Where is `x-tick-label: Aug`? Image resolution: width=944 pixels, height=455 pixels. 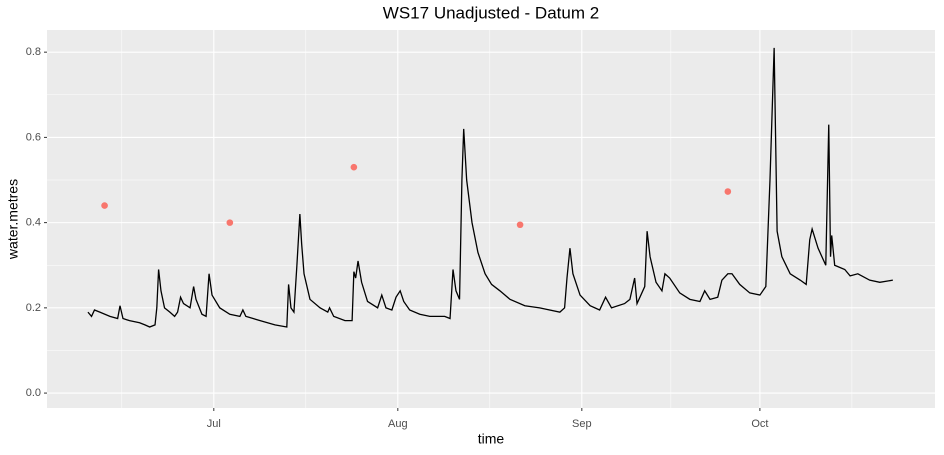
x-tick-label: Aug is located at coordinates (398, 424).